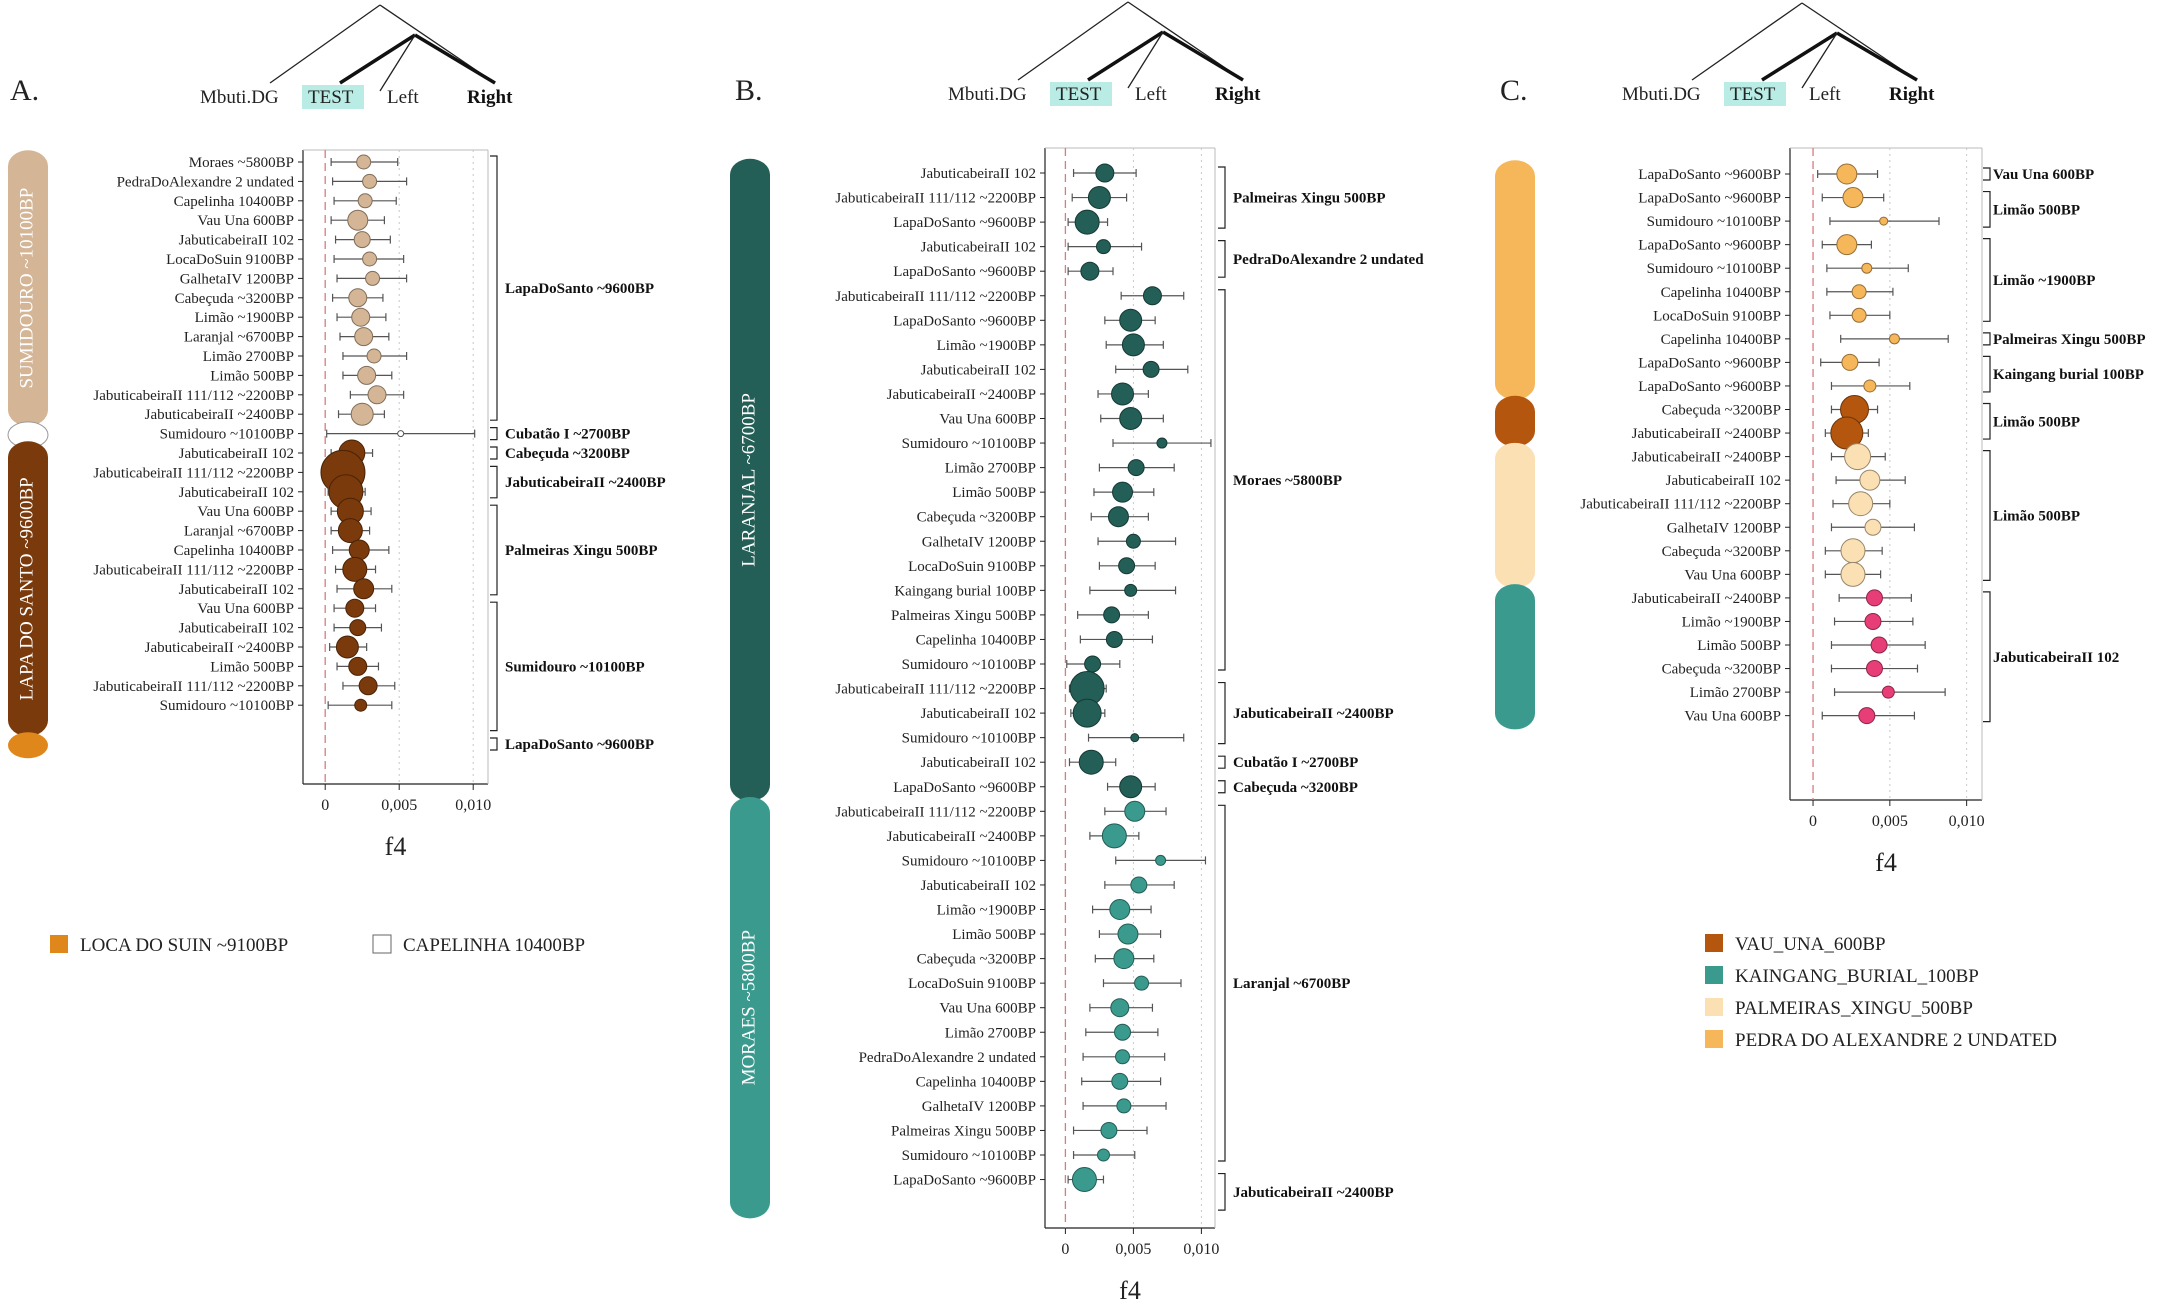  What do you see at coordinates (333, 97) in the screenshot?
I see `tree-test-highlight` at bounding box center [333, 97].